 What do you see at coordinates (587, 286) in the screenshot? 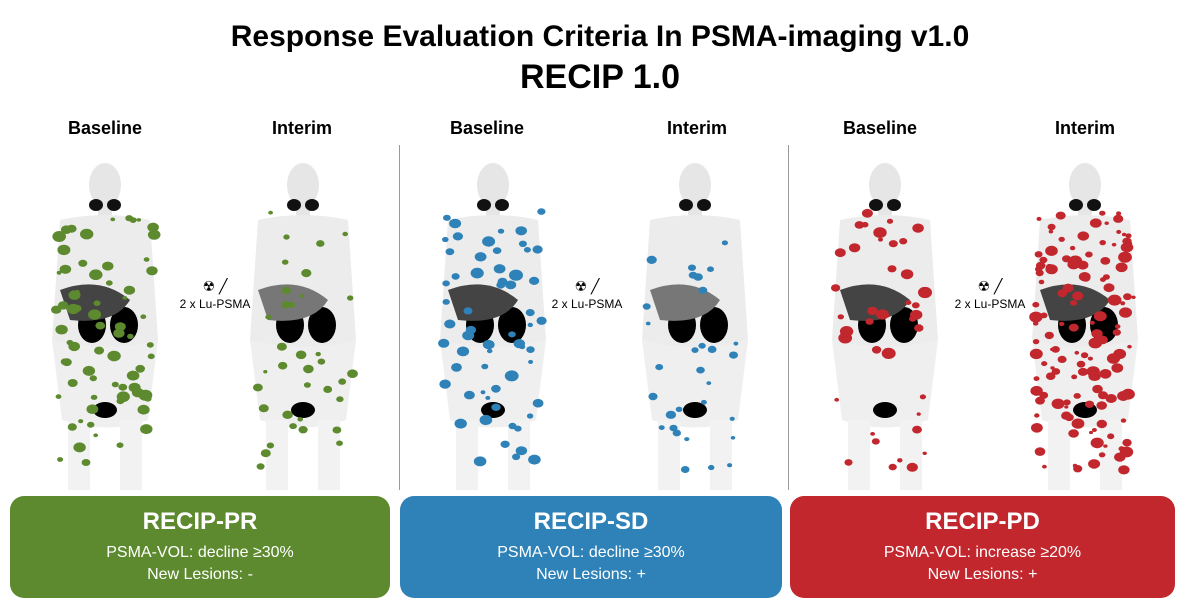
I see `radiation-syringe-icon: ☢ ╱` at bounding box center [587, 286].